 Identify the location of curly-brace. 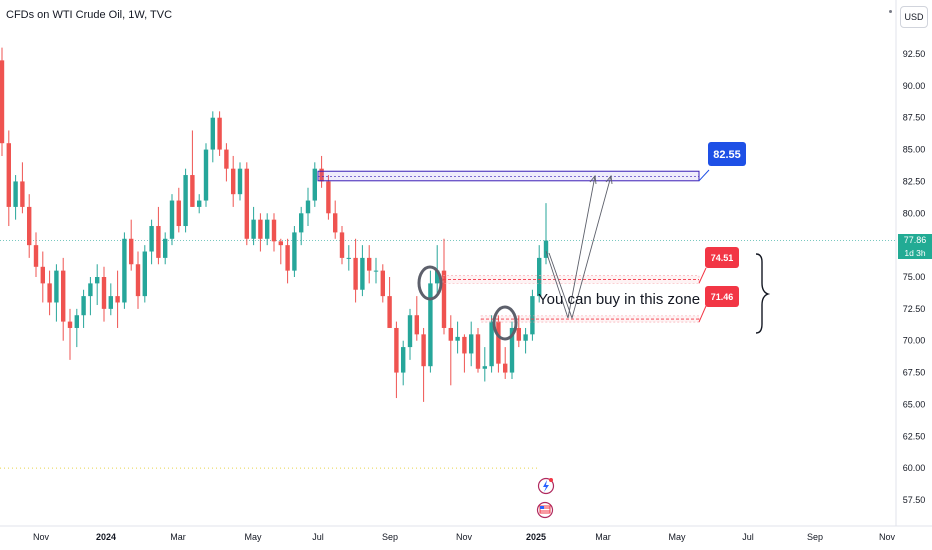
(763, 293).